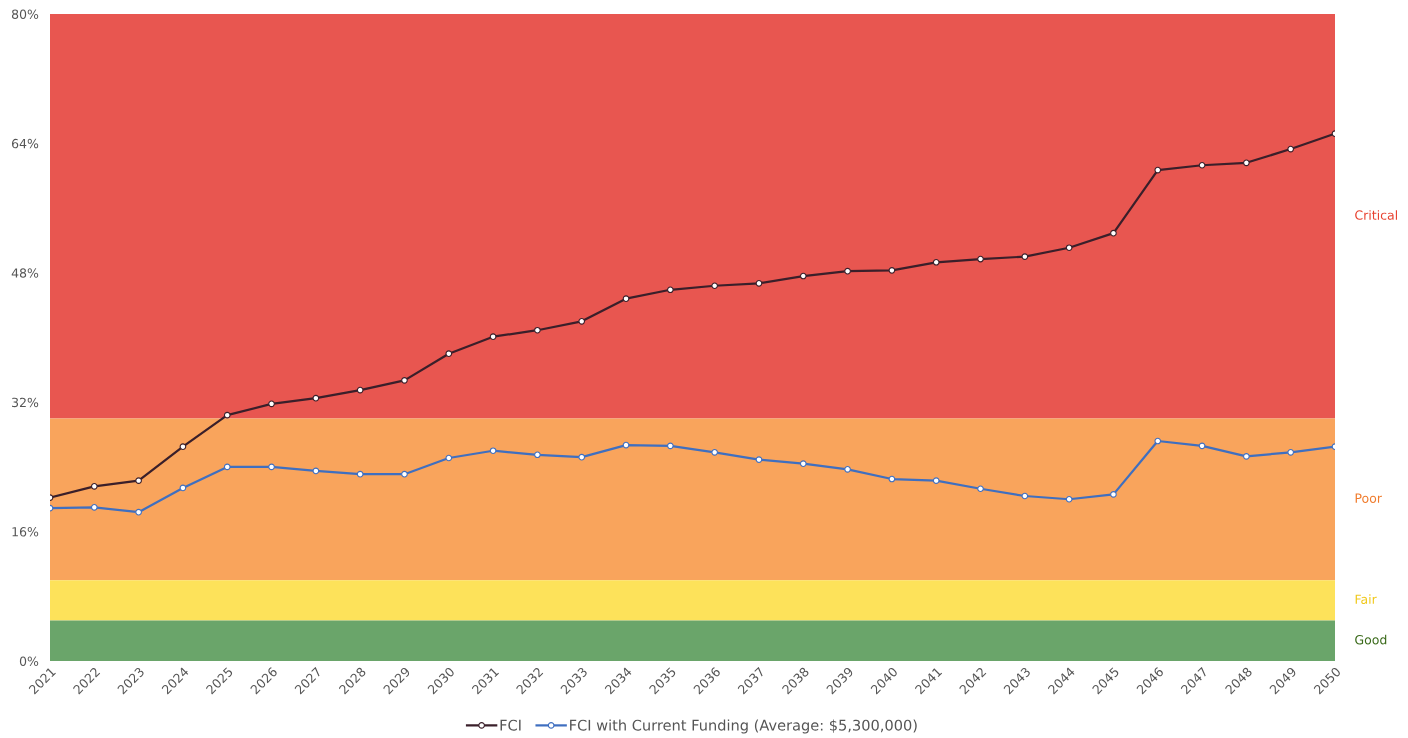 The image size is (1408, 738). Describe the element at coordinates (510, 725) in the screenshot. I see `legend-label: FCI` at that location.